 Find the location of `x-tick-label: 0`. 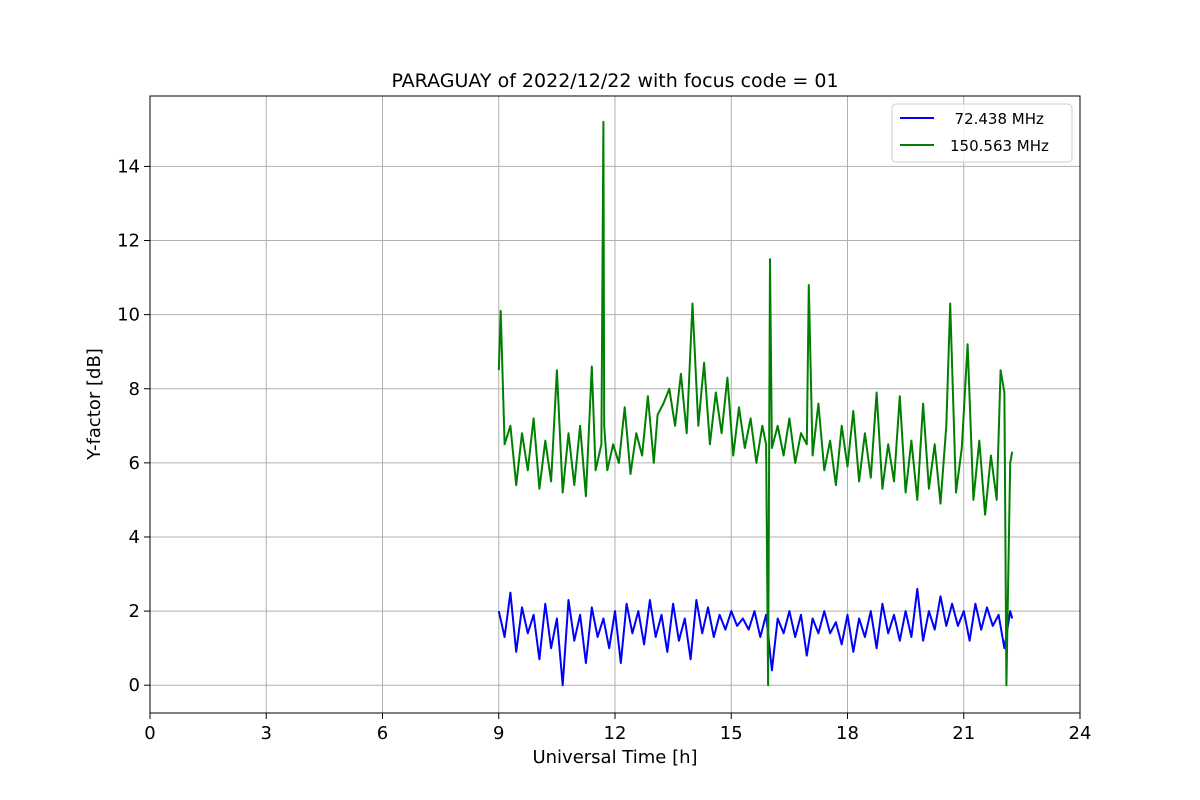

x-tick-label: 0 is located at coordinates (149, 733).